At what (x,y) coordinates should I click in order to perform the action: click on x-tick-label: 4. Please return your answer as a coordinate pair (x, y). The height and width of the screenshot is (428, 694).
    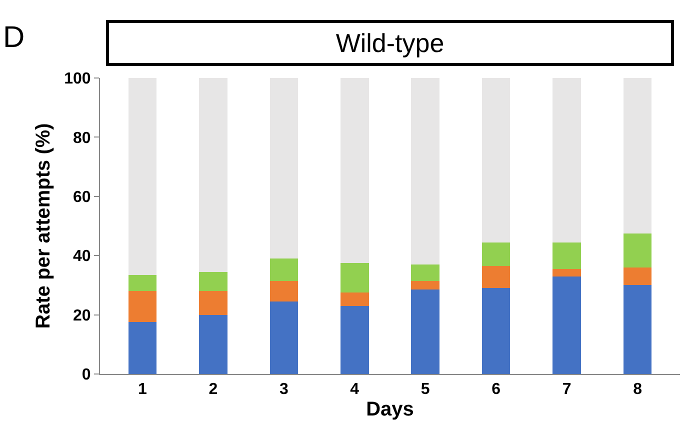
    Looking at the image, I should click on (355, 389).